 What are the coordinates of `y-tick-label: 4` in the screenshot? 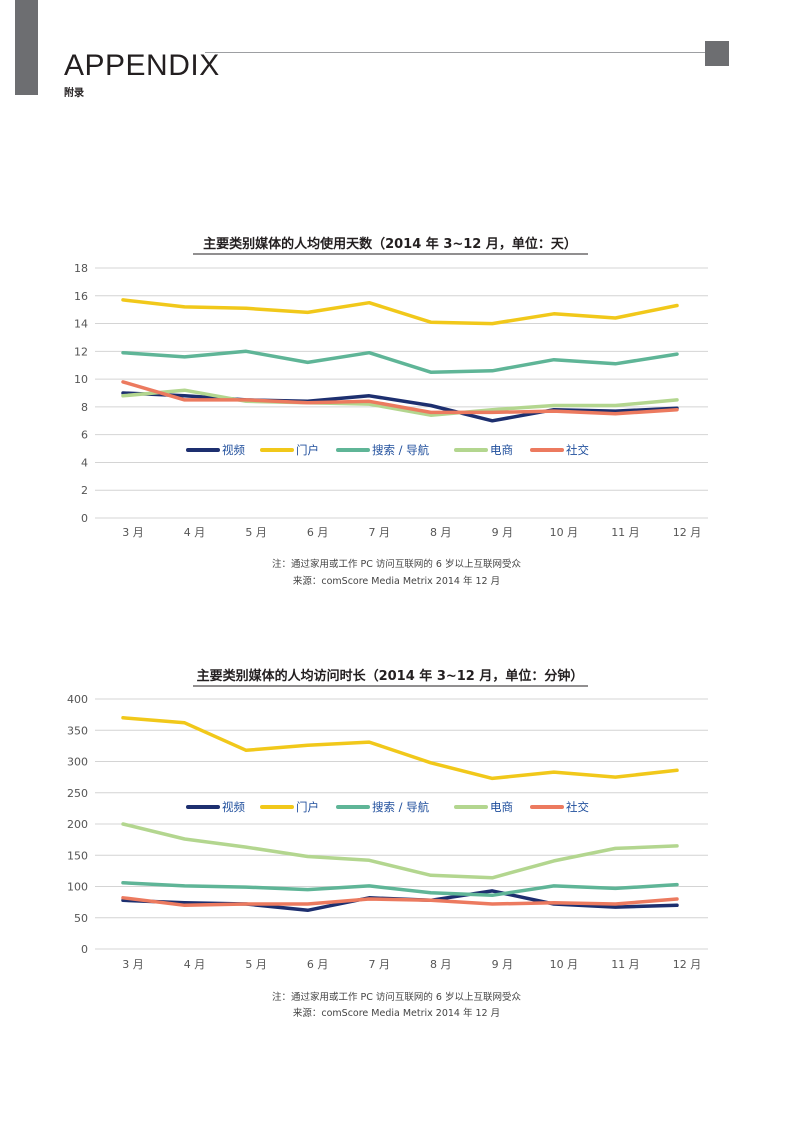 It's located at (84, 462).